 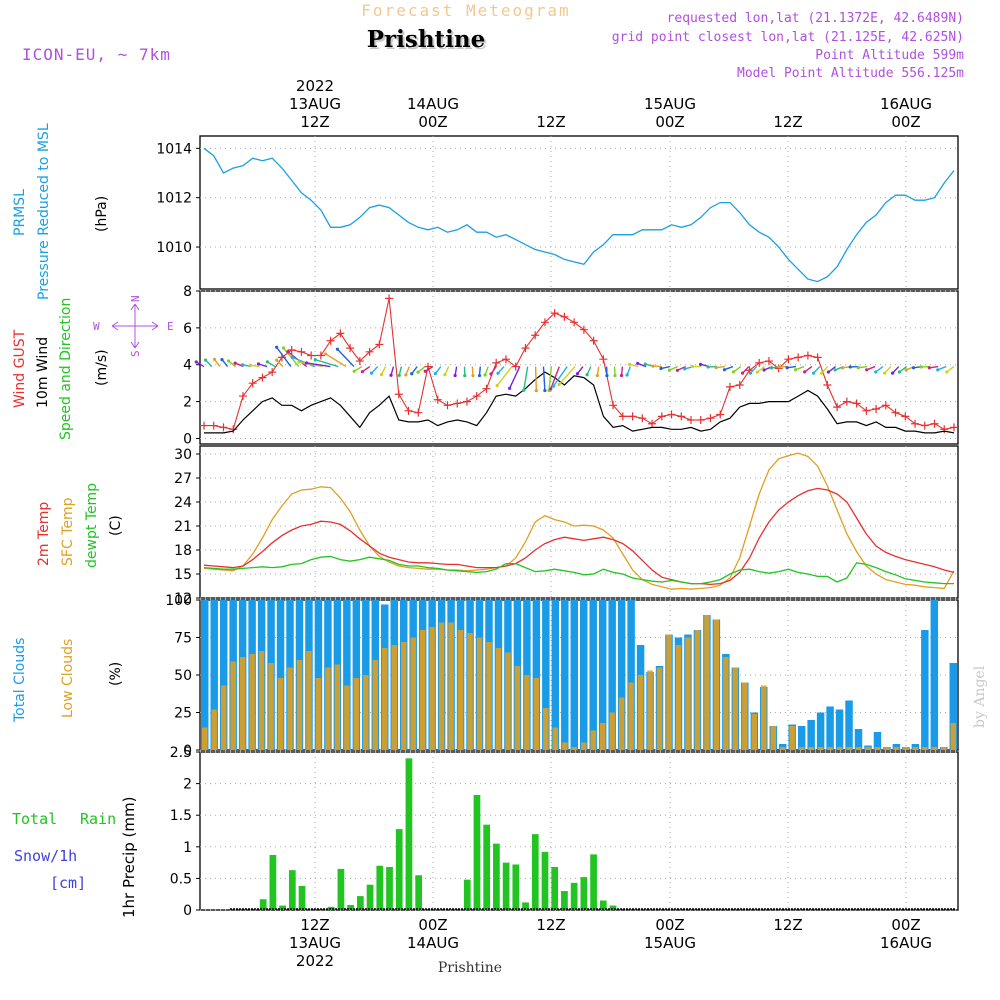 I want to click on wind-tick-label: 2, so click(x=187, y=403).